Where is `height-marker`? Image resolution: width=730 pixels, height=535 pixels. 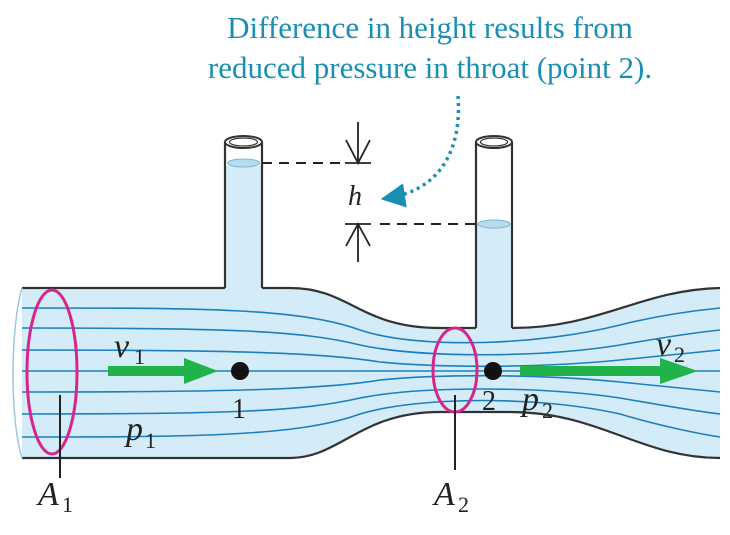 height-marker is located at coordinates (358, 192).